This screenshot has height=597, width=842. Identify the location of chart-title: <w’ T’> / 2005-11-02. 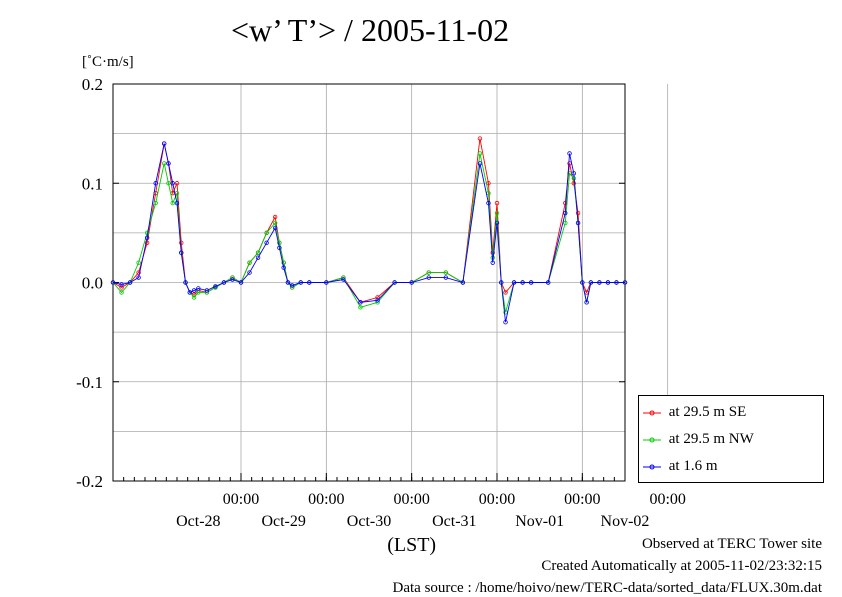
(370, 30).